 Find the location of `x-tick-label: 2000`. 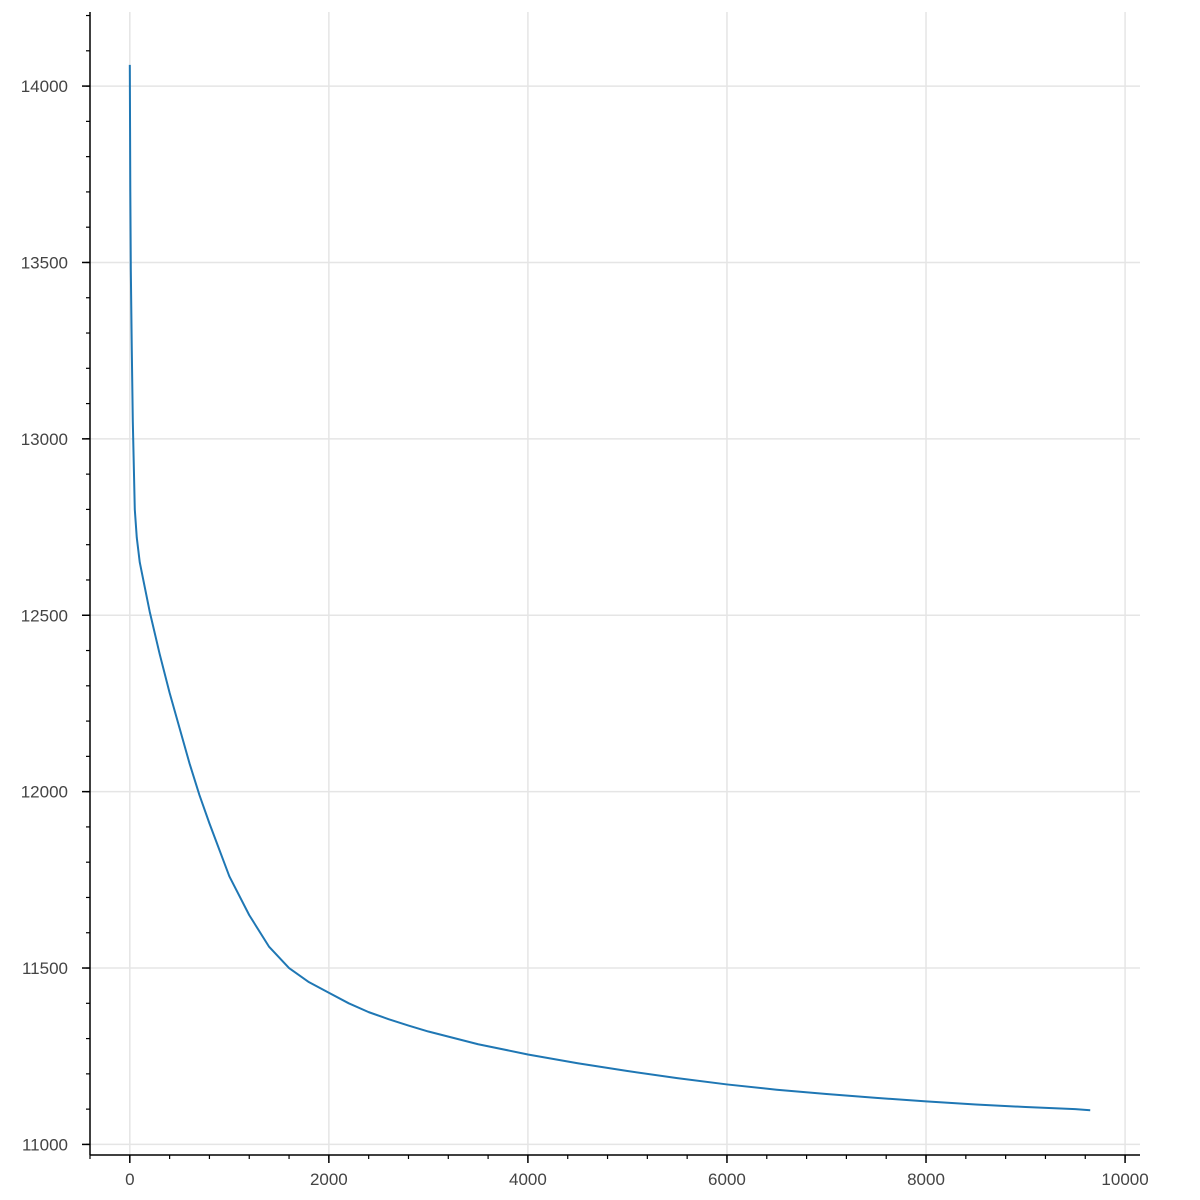

x-tick-label: 2000 is located at coordinates (329, 1179).